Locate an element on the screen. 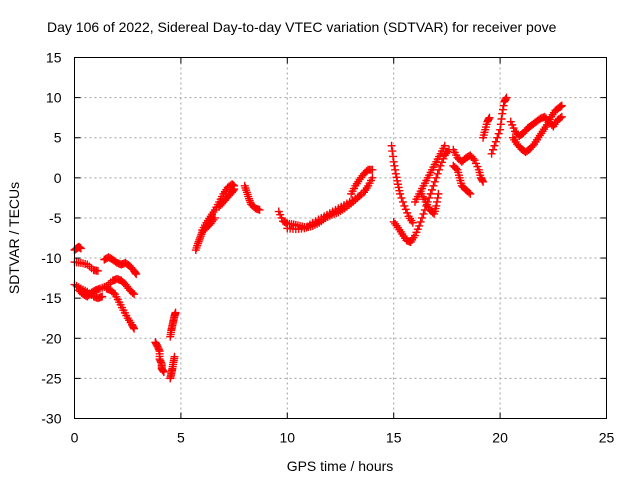 The width and height of the screenshot is (640, 480). series-track-t is located at coordinates (430, 203).